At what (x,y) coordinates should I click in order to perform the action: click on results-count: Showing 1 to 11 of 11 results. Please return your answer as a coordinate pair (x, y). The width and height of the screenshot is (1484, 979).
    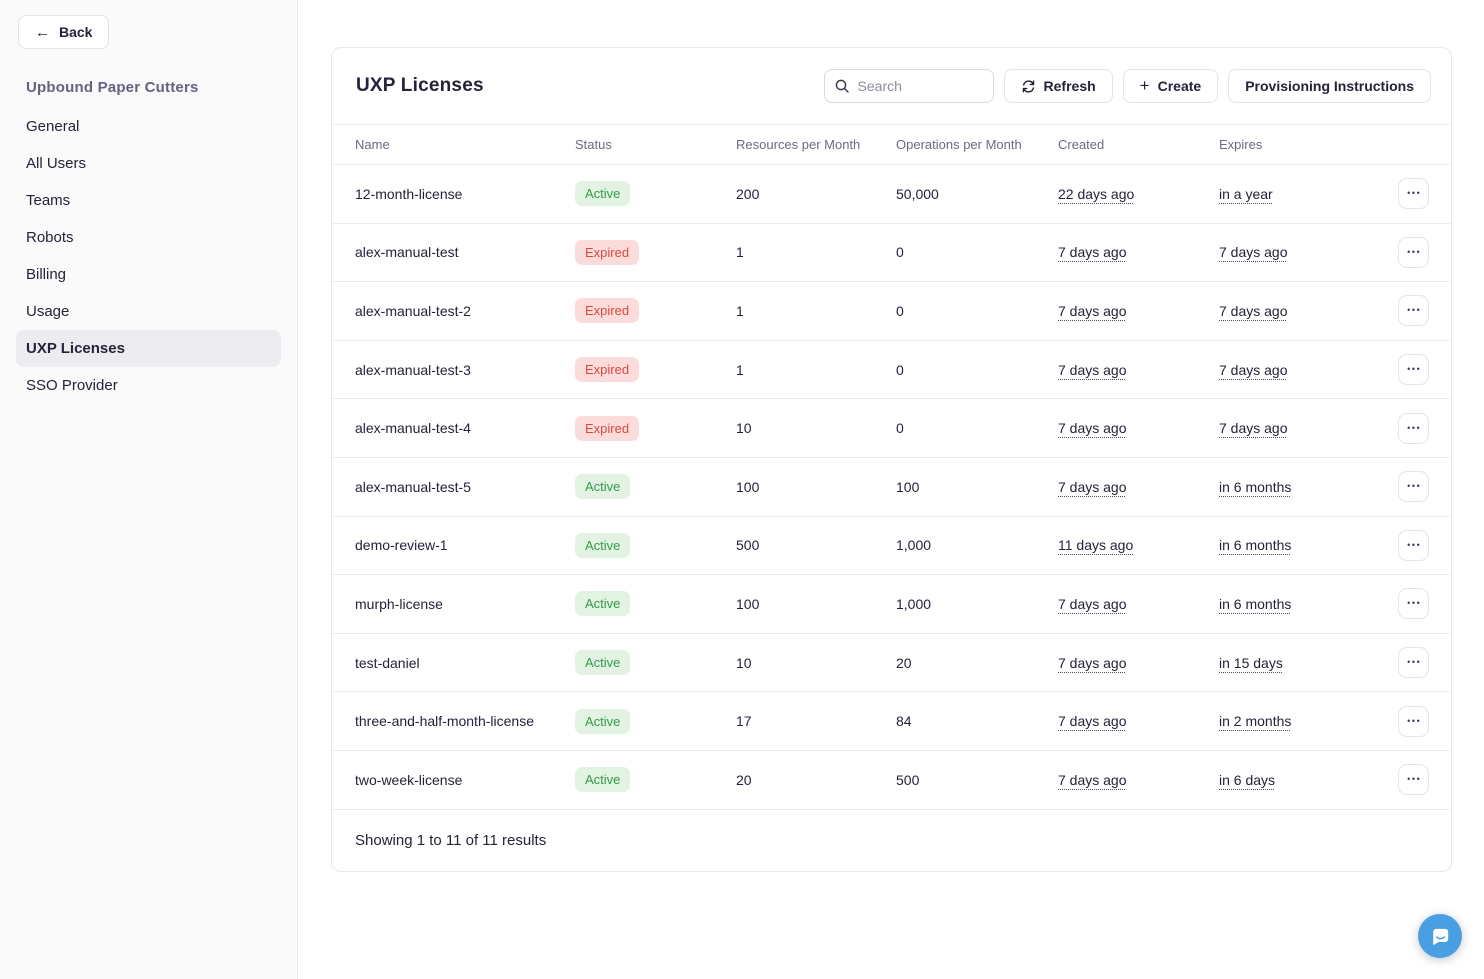
    Looking at the image, I should click on (451, 840).